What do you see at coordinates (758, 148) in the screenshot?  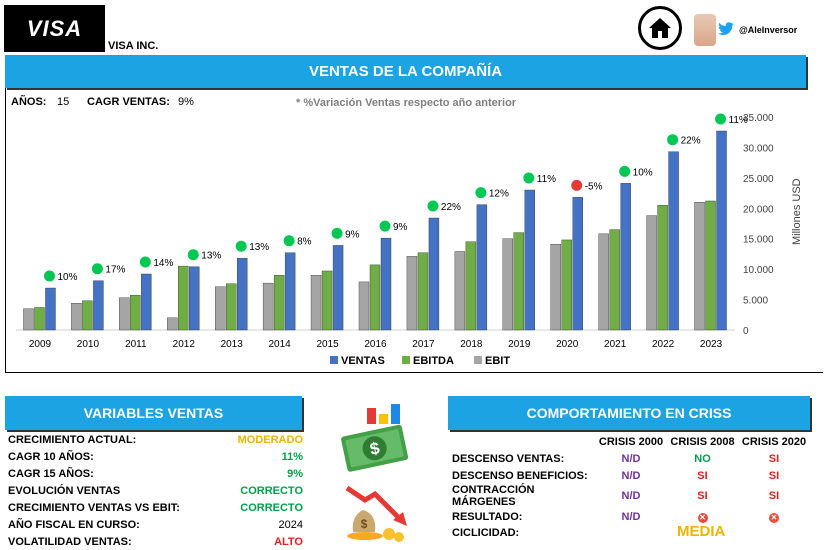 I see `y-tick-label: 30.000` at bounding box center [758, 148].